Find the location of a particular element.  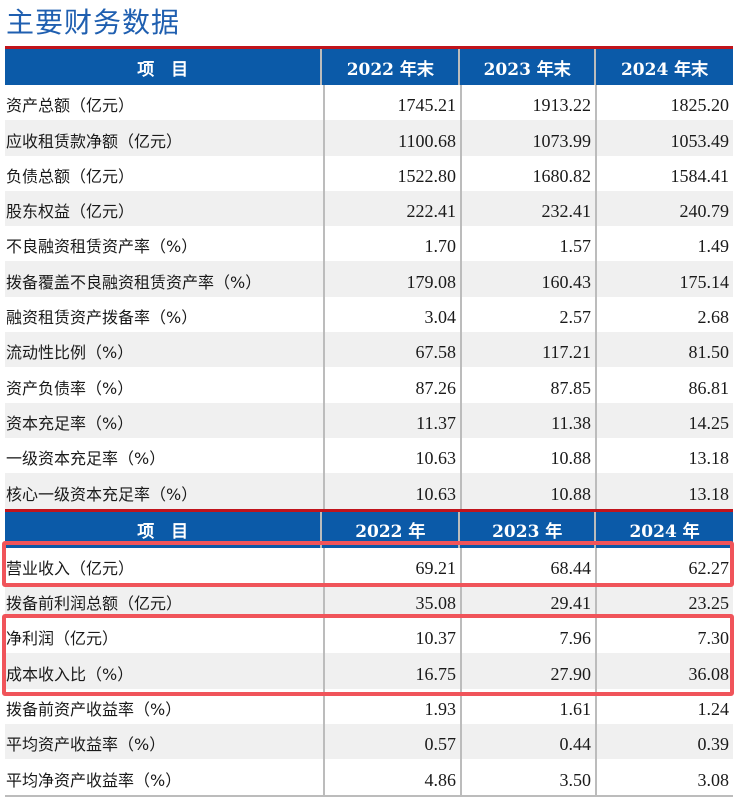

value-2023: 7.96 is located at coordinates (527, 636).